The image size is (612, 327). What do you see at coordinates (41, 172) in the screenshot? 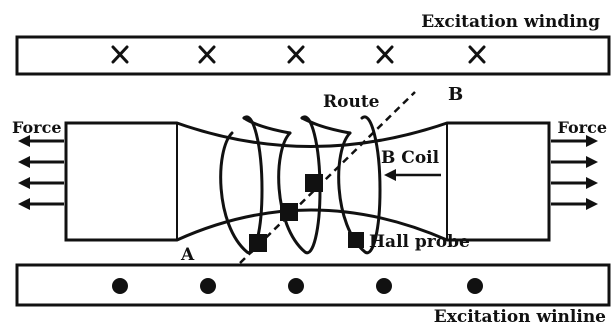
I see `force-left-arrows` at bounding box center [41, 172].